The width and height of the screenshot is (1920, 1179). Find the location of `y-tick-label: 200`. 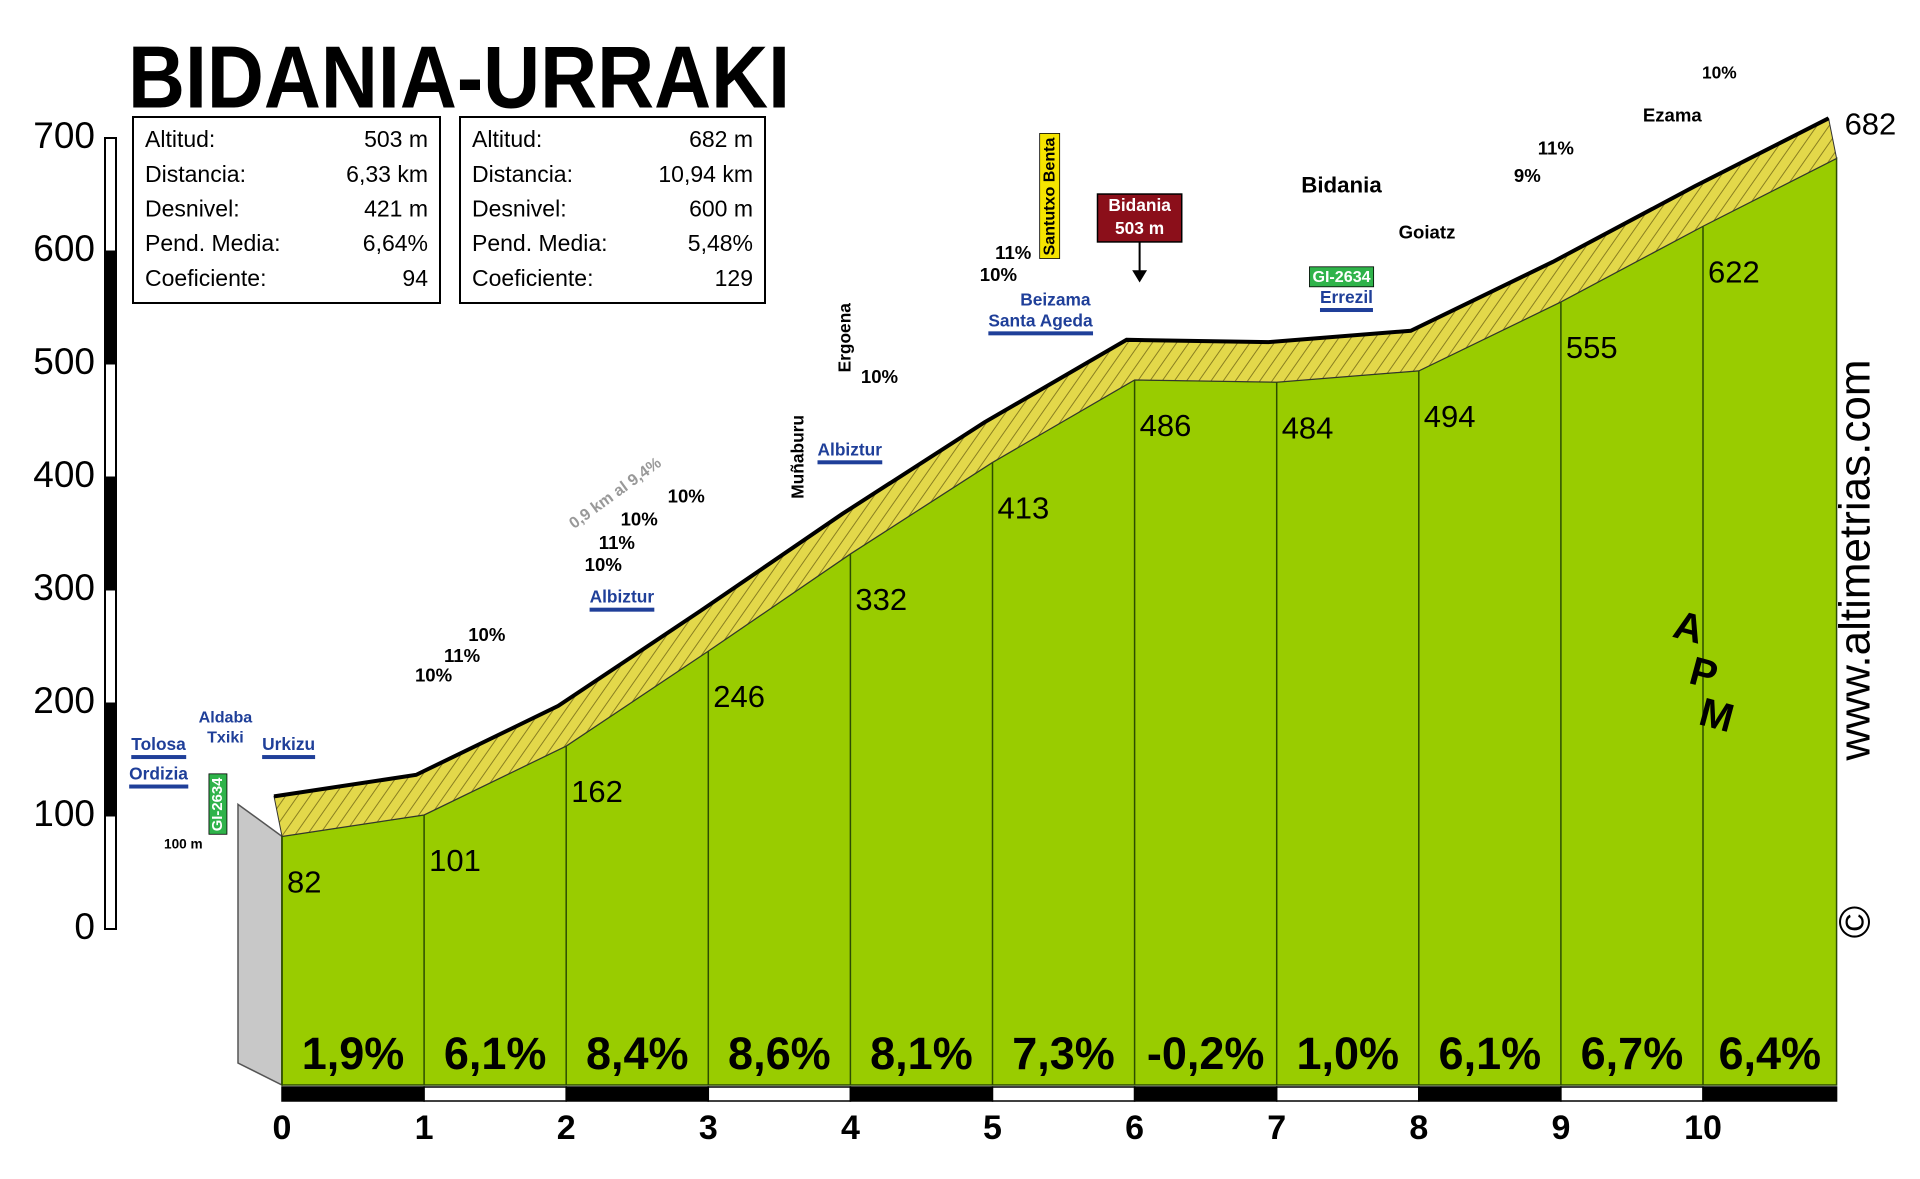

y-tick-label: 200 is located at coordinates (64, 700).